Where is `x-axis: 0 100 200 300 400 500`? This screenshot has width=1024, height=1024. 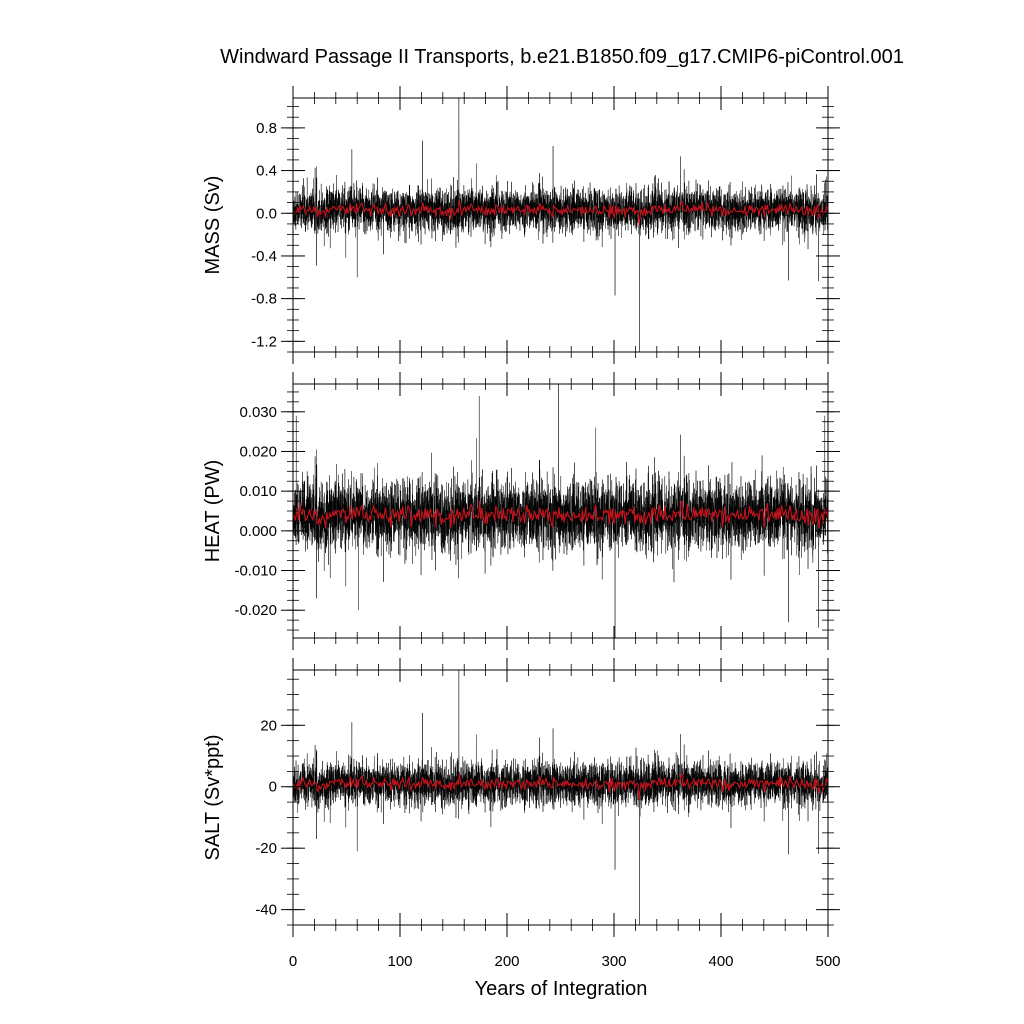
x-axis: 0 100 200 300 400 500 is located at coordinates (565, 961).